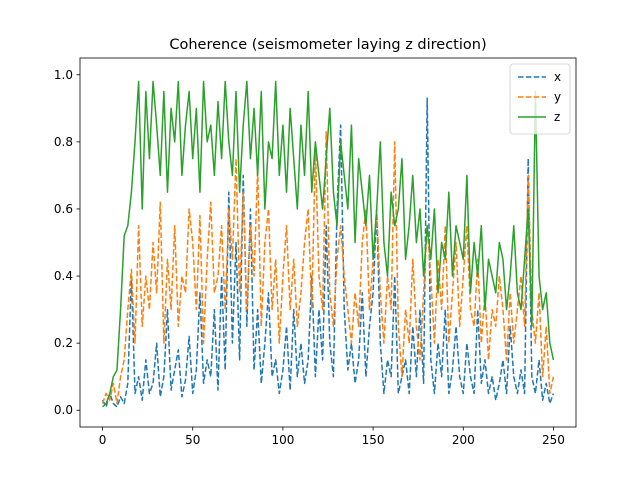 Image resolution: width=640 pixels, height=480 pixels. What do you see at coordinates (557, 97) in the screenshot?
I see `legend-label-y: y` at bounding box center [557, 97].